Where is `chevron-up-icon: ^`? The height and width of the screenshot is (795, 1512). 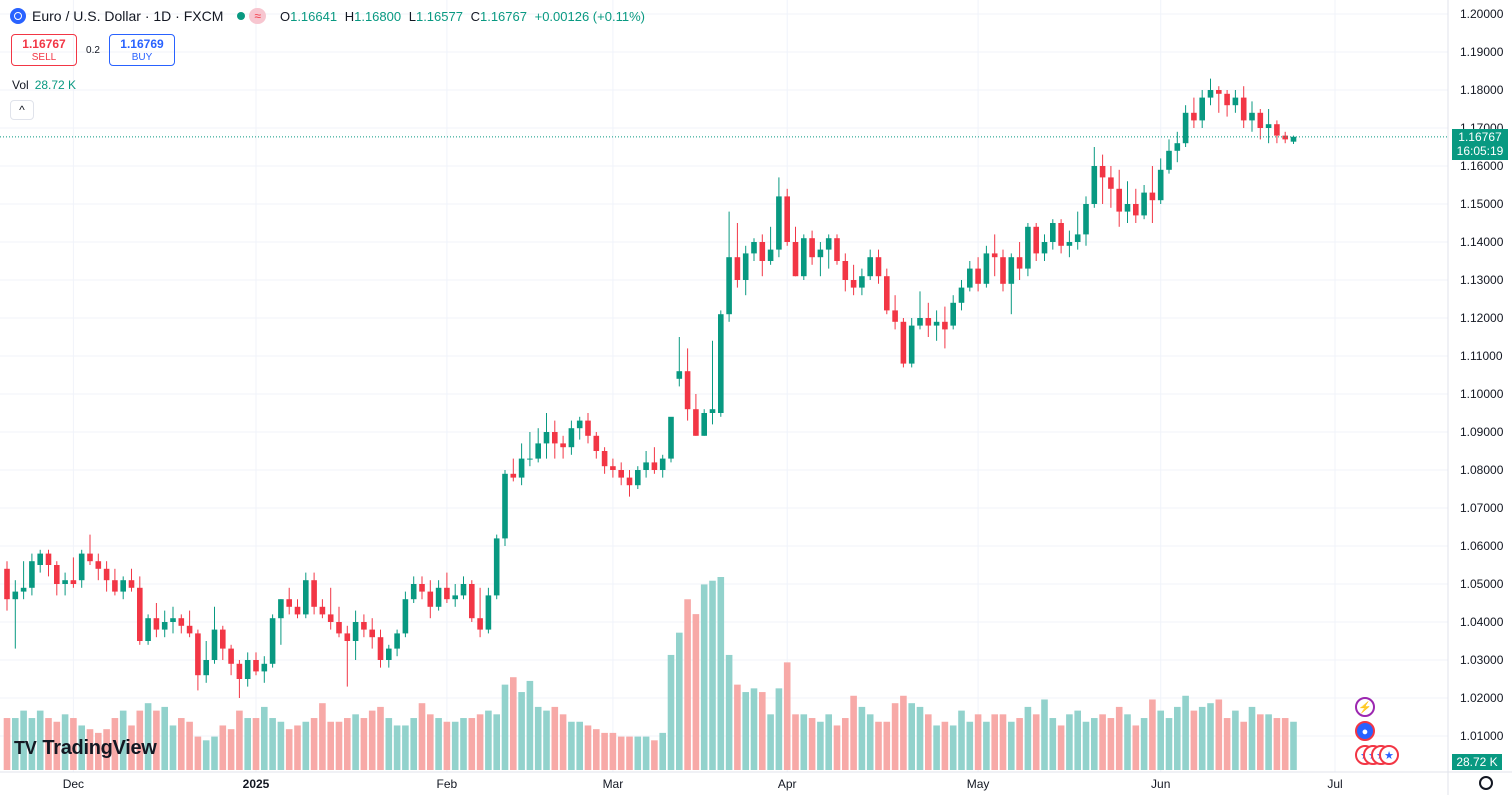 chevron-up-icon: ^ is located at coordinates (22, 110).